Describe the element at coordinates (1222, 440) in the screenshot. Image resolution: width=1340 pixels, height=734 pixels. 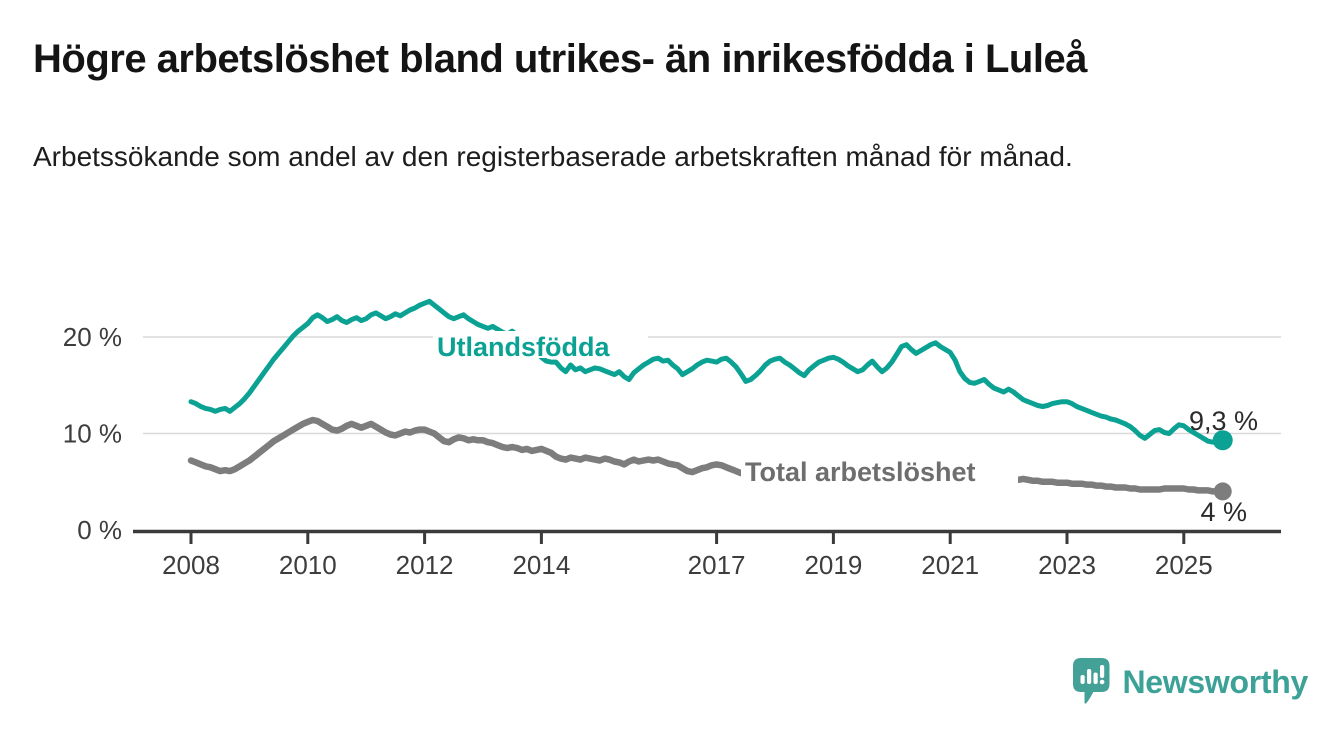
I see `end-dot-utlandsfodda` at that location.